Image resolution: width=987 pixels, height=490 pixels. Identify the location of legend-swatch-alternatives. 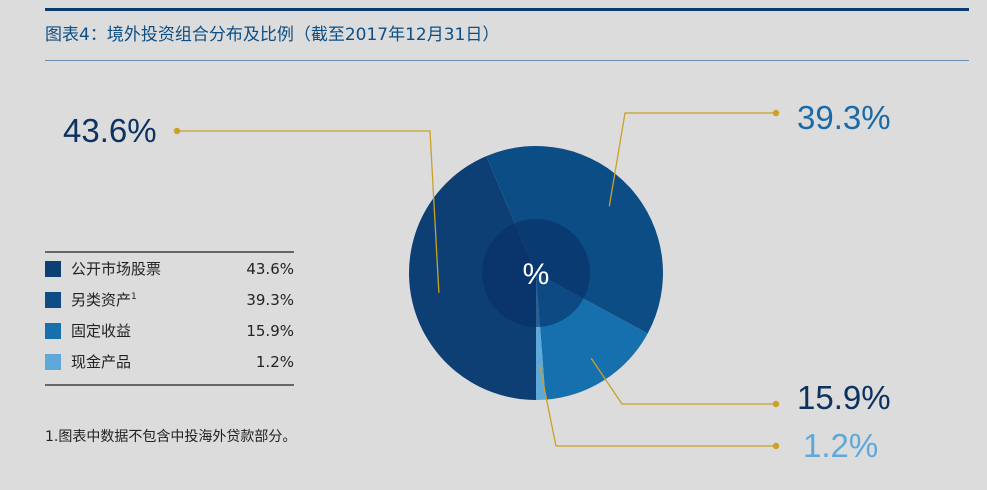
(53, 299).